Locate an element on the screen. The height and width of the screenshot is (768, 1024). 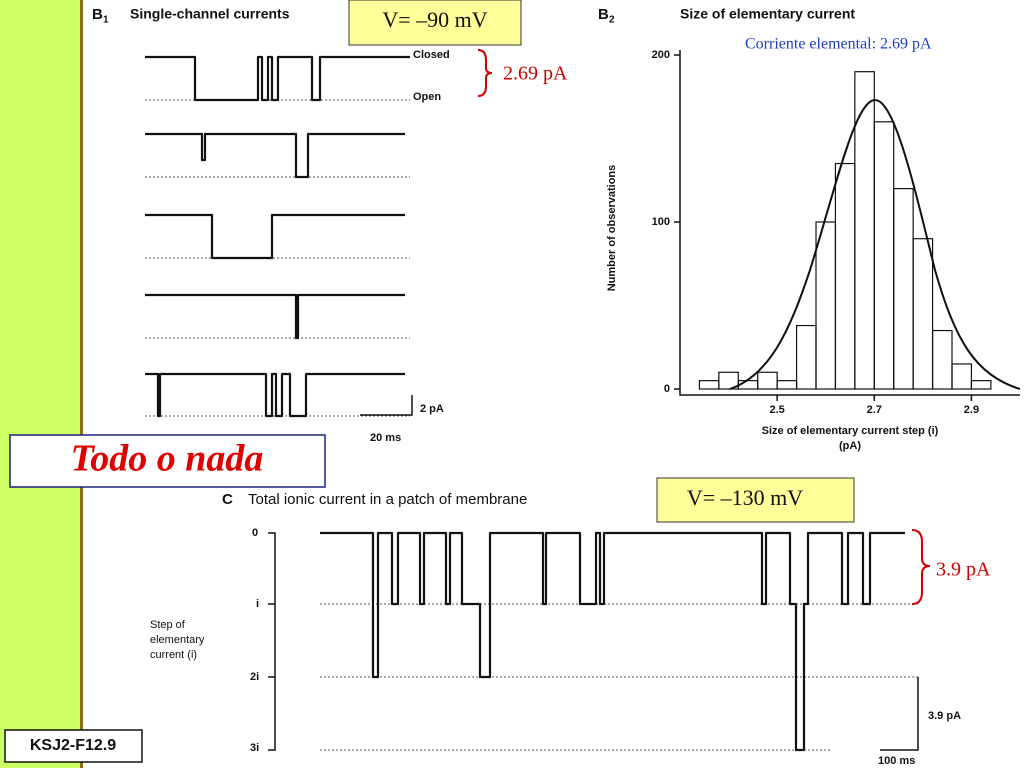
closed-label: Closed is located at coordinates (431, 55).